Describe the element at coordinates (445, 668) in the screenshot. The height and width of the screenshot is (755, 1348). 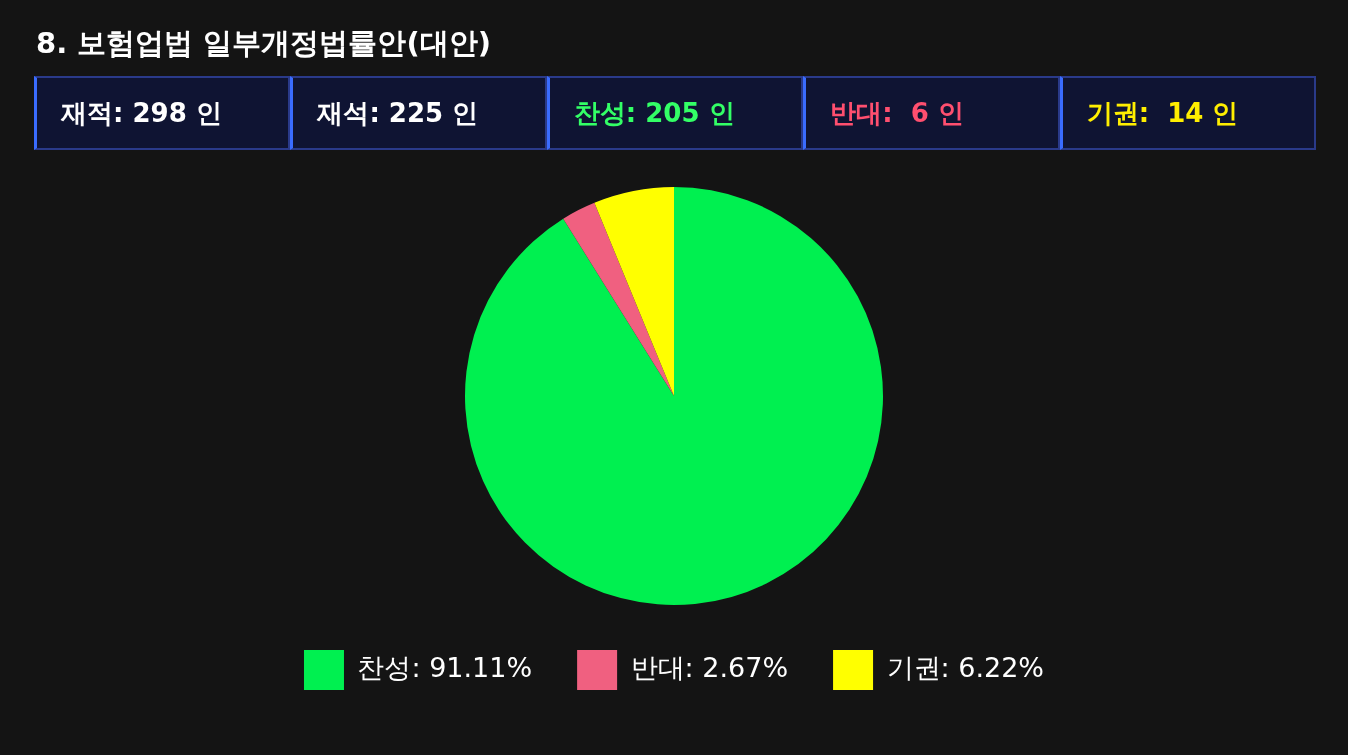
I see `legend-label: 찬성: 91.11%` at that location.